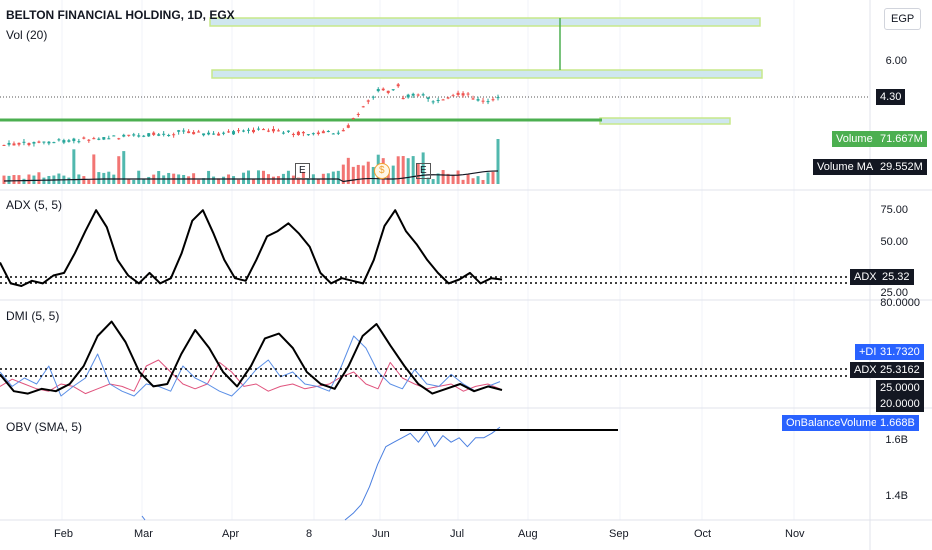 The image size is (932, 550). What do you see at coordinates (897, 423) in the screenshot?
I see `obv-tag-value: 1.668B` at bounding box center [897, 423].